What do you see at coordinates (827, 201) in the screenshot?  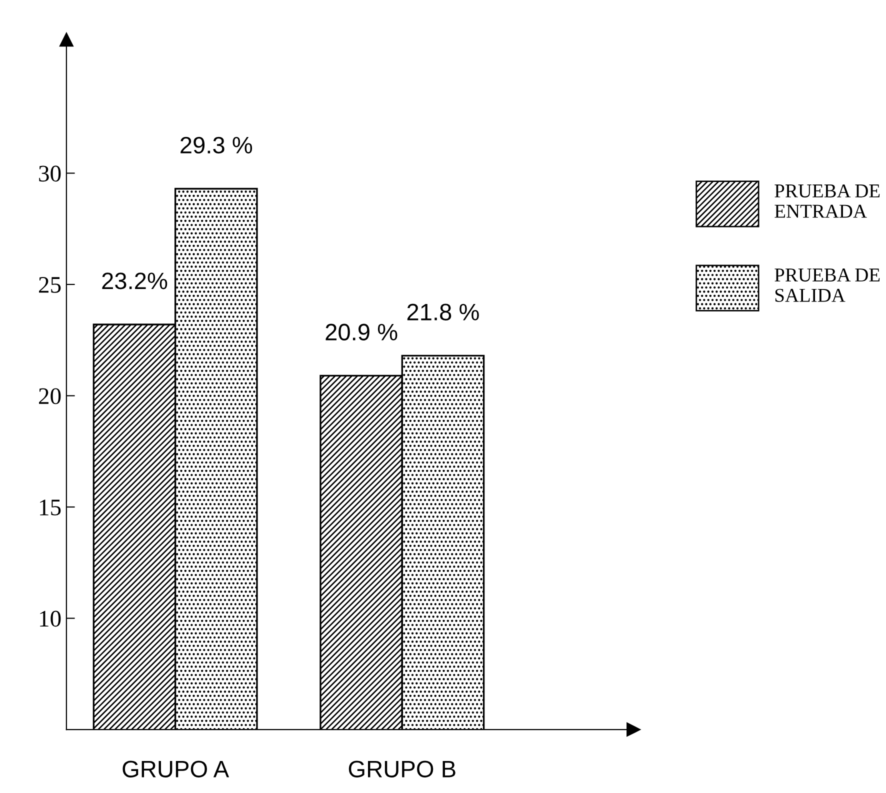 I see `legend-label: PRUEBA DE ENTRADA` at bounding box center [827, 201].